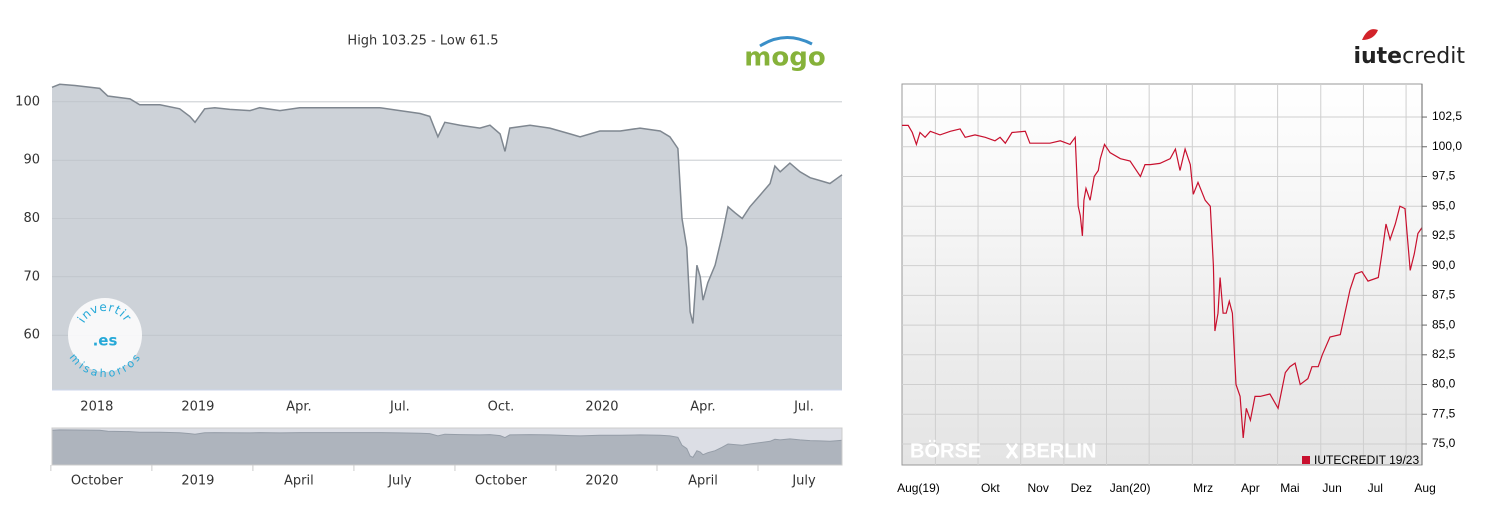  What do you see at coordinates (1444, 443) in the screenshot?
I see `y-tick-label: 75,0` at bounding box center [1444, 443].